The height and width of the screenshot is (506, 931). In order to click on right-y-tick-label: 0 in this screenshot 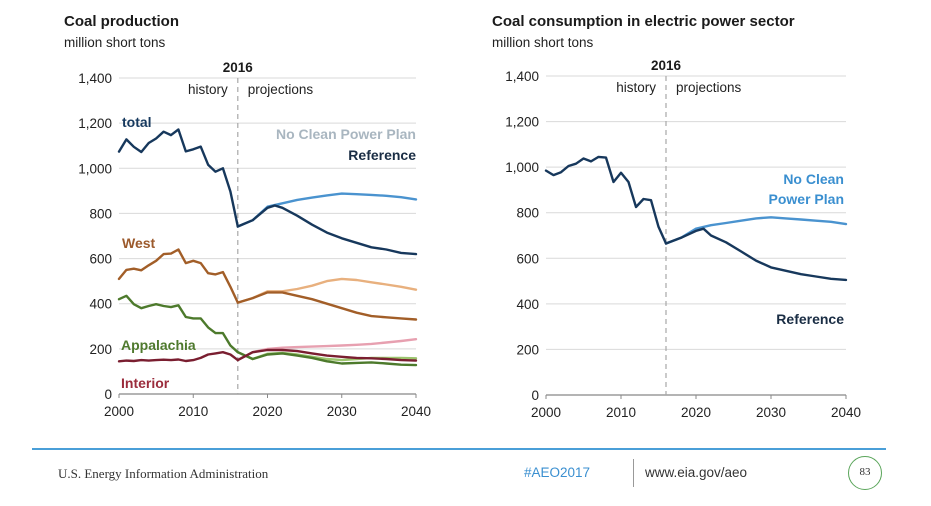, I will do `click(535, 395)`.